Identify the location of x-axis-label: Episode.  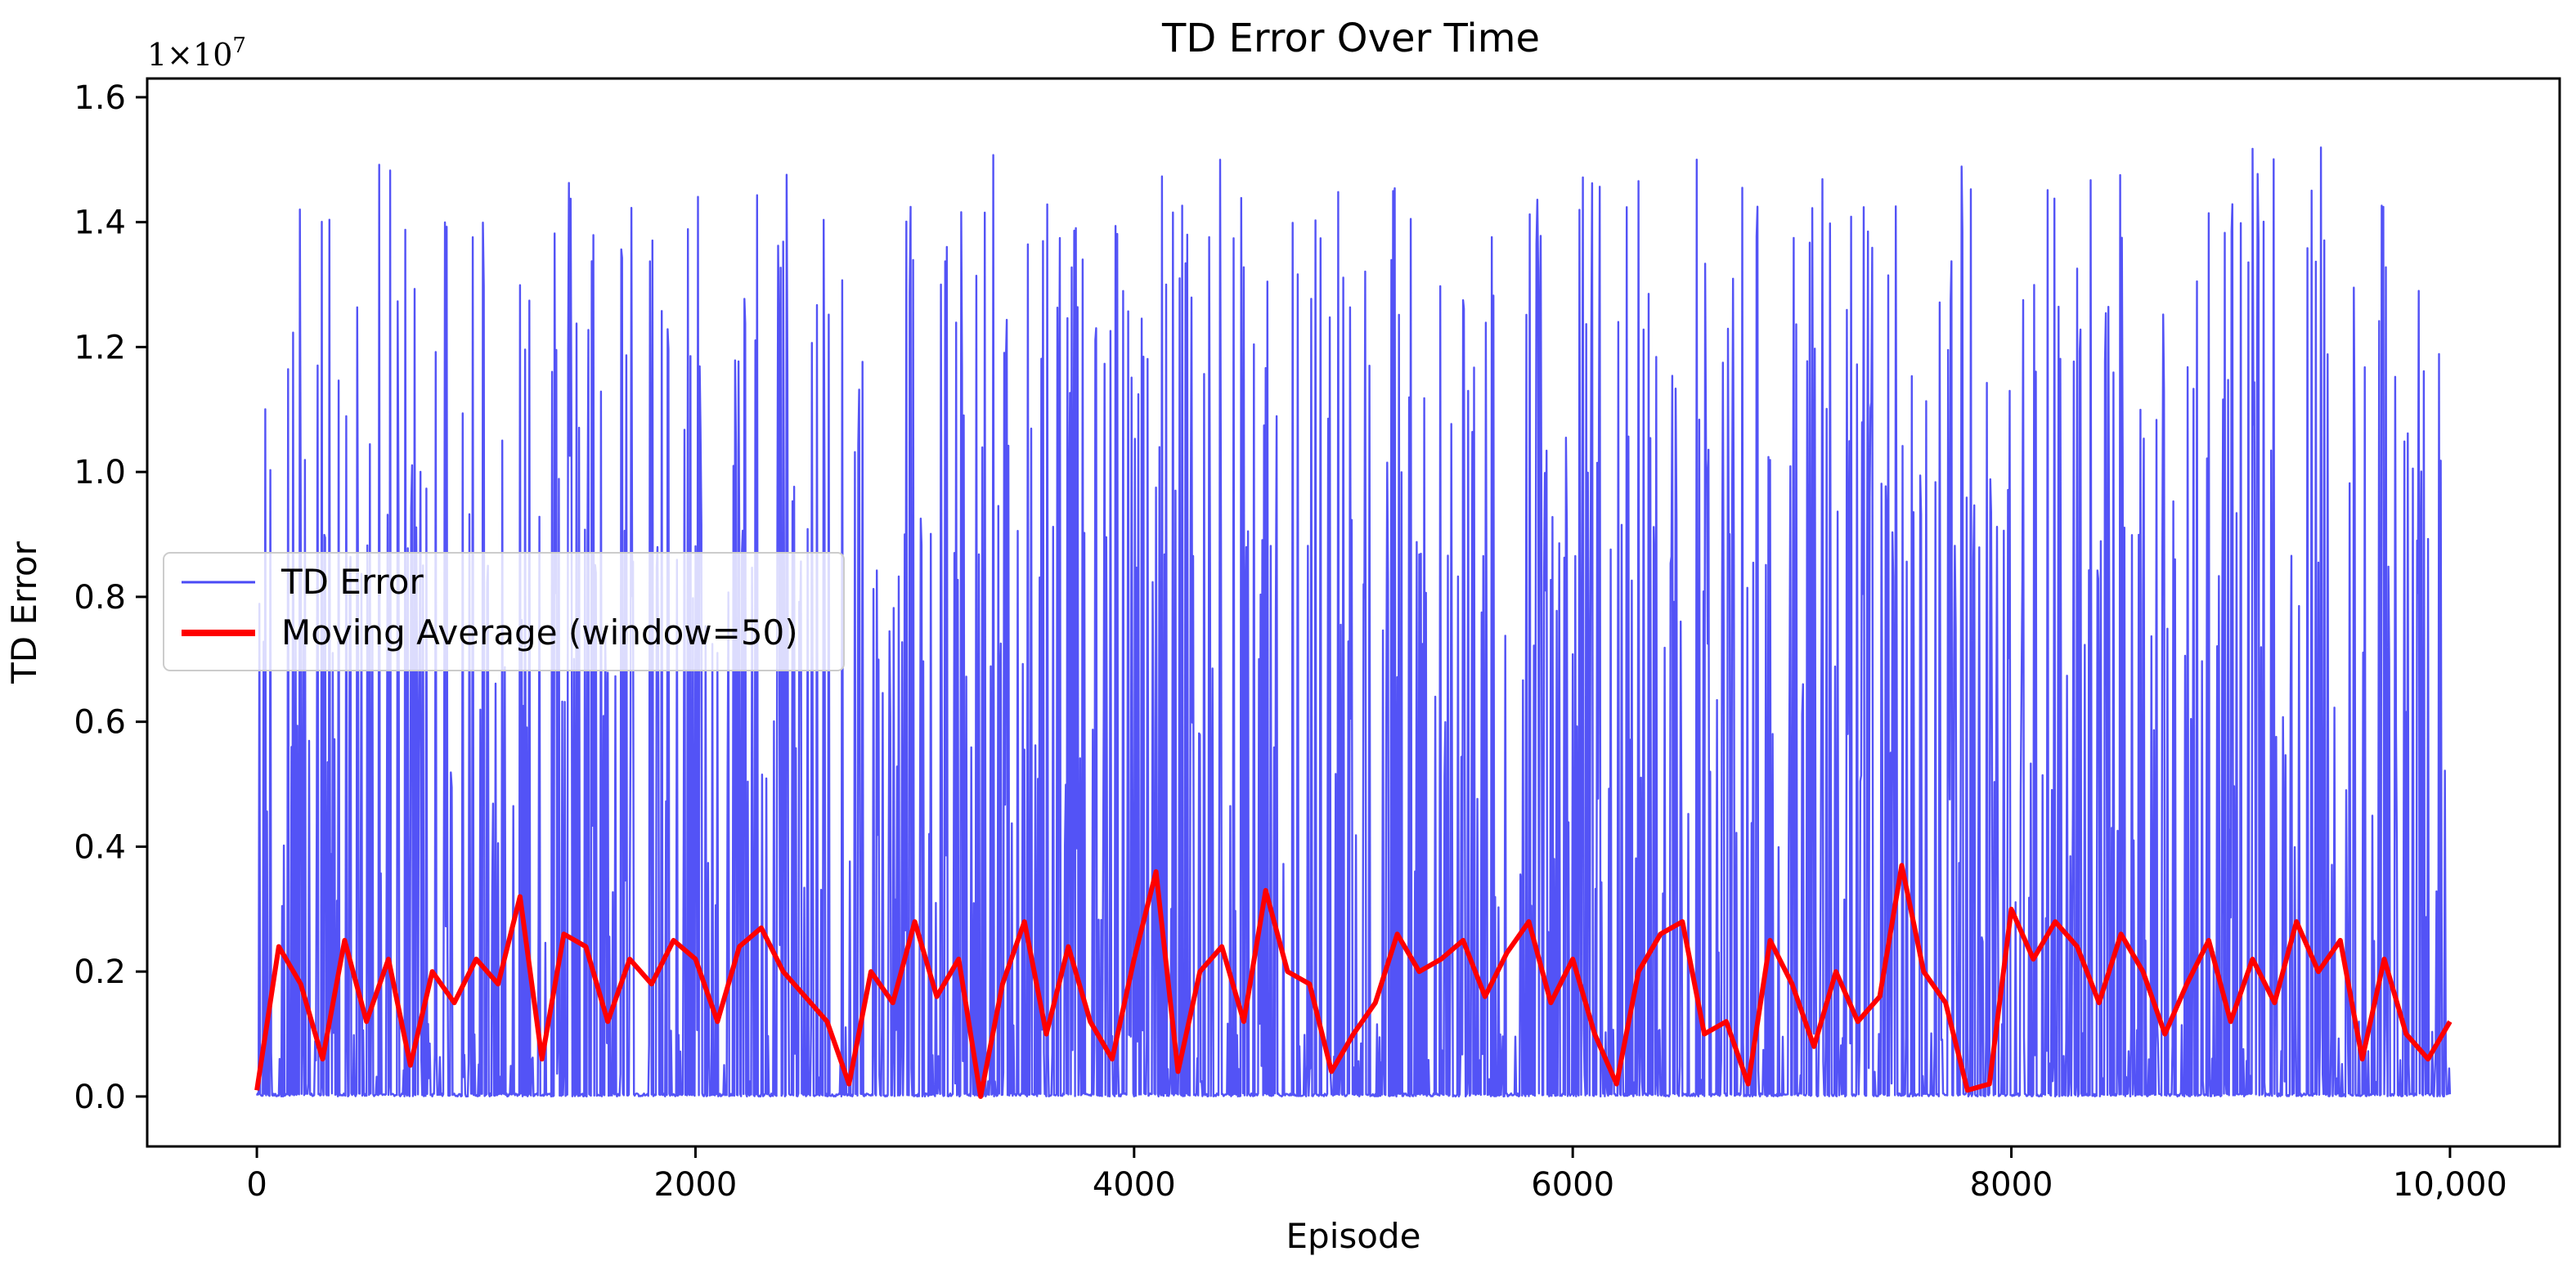
(1354, 1236).